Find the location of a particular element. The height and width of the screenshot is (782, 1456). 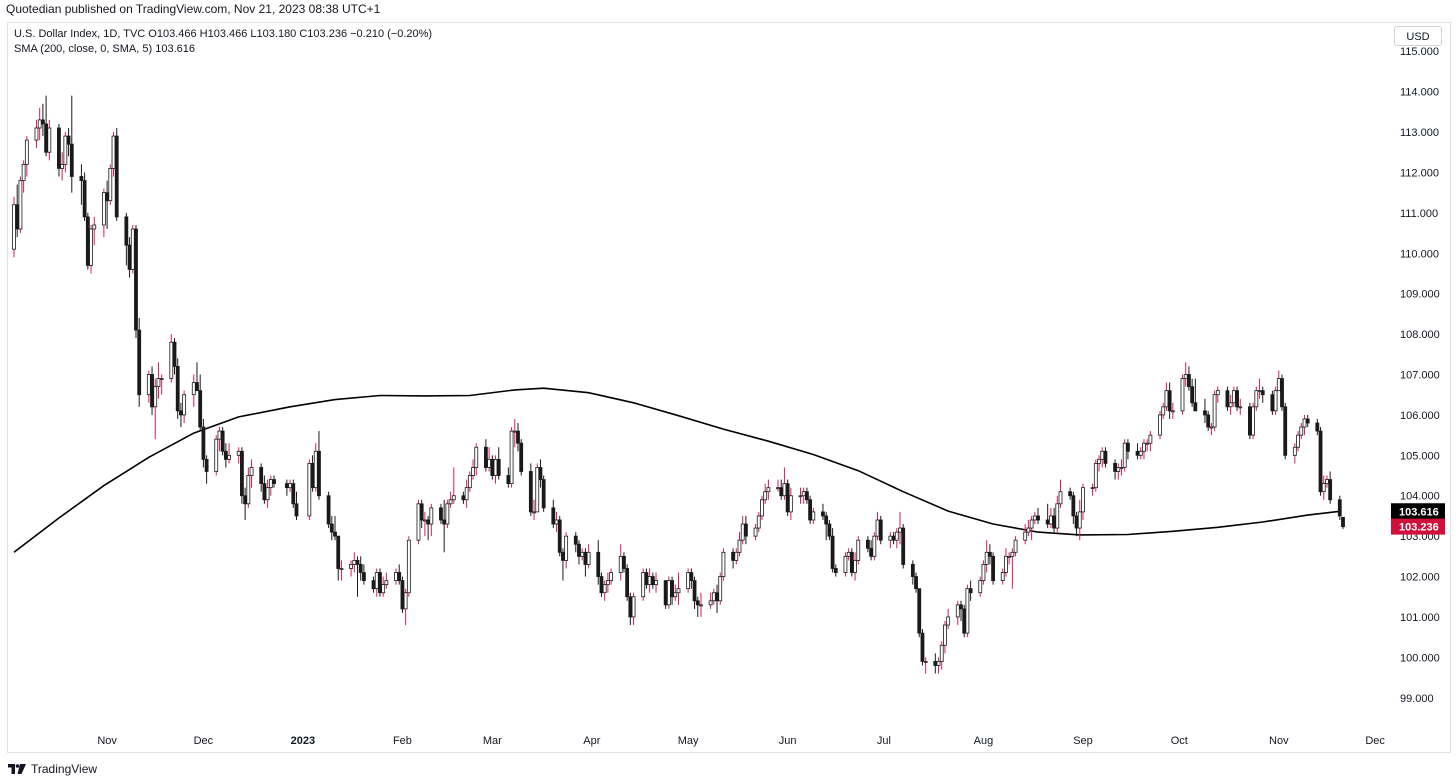

sma-legend: SMA (200, close, 0, SMA, 5) 103.616 is located at coordinates (104, 49).